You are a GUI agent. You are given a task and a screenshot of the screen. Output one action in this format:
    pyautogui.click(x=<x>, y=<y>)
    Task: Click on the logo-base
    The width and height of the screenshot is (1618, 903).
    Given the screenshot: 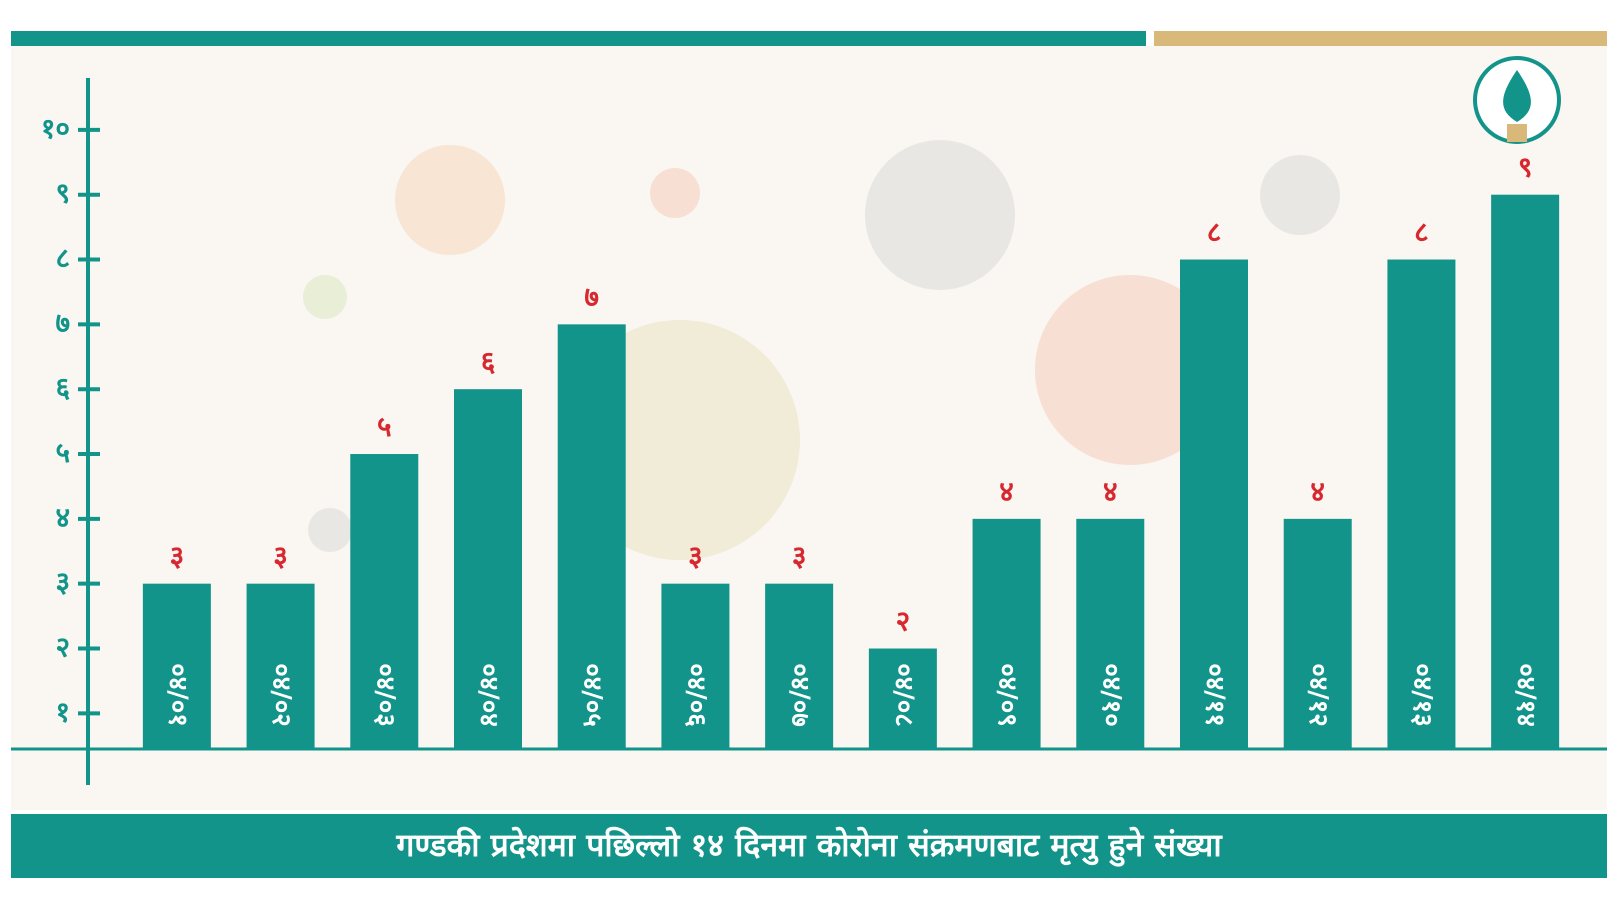 What is the action you would take?
    pyautogui.click(x=1517, y=133)
    